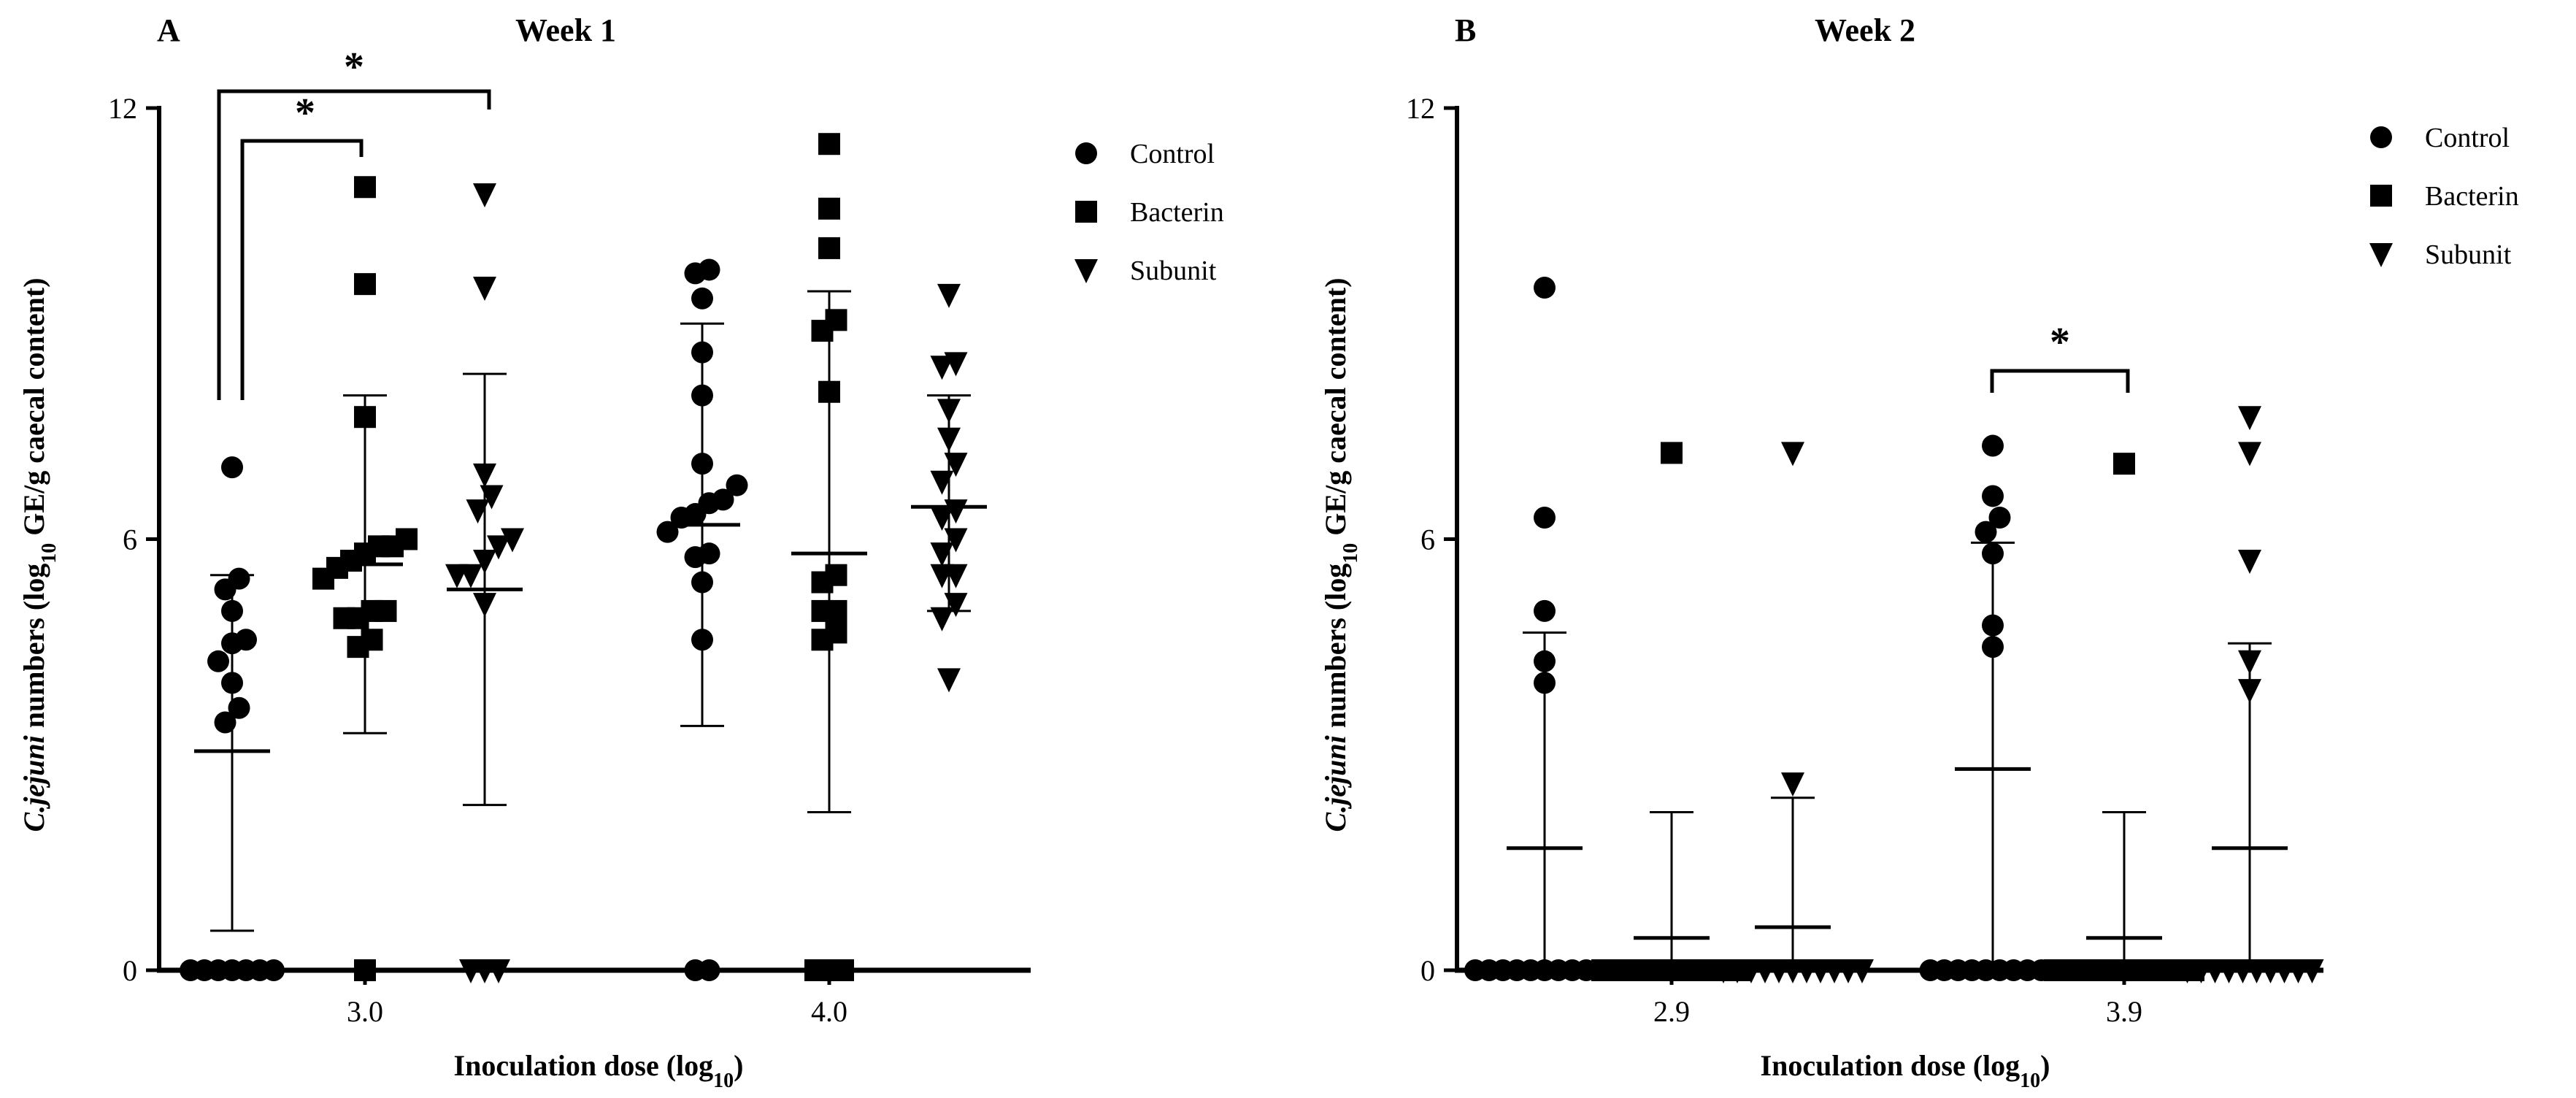 The width and height of the screenshot is (2576, 1098). Describe the element at coordinates (365, 578) in the screenshot. I see `series-group-bacterin-3.0` at that location.